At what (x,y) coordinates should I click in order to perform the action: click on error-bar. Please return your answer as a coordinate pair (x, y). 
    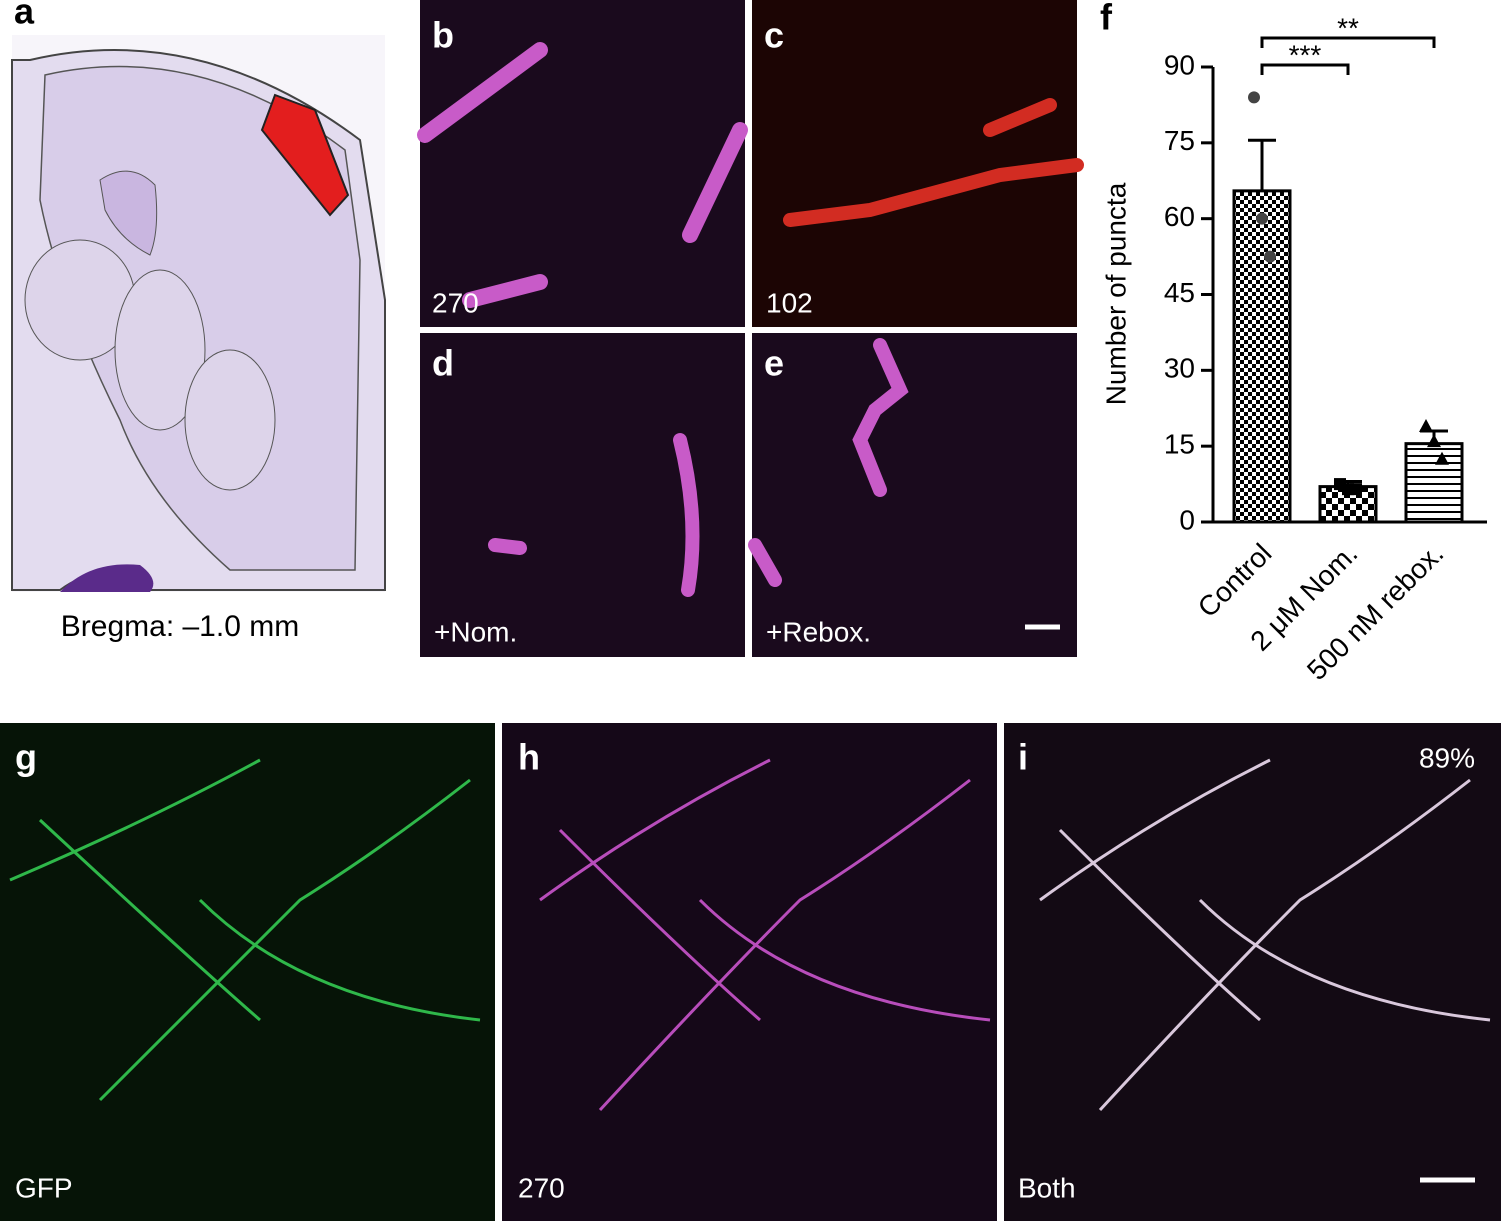
    Looking at the image, I should click on (1262, 164).